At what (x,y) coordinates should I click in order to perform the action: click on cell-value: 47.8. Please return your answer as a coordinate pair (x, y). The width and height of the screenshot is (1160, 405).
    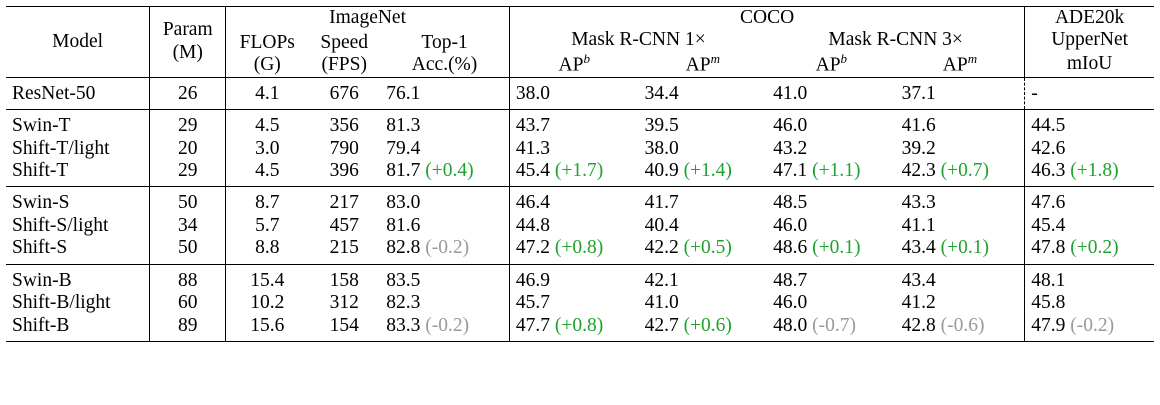
    Looking at the image, I should click on (1048, 248).